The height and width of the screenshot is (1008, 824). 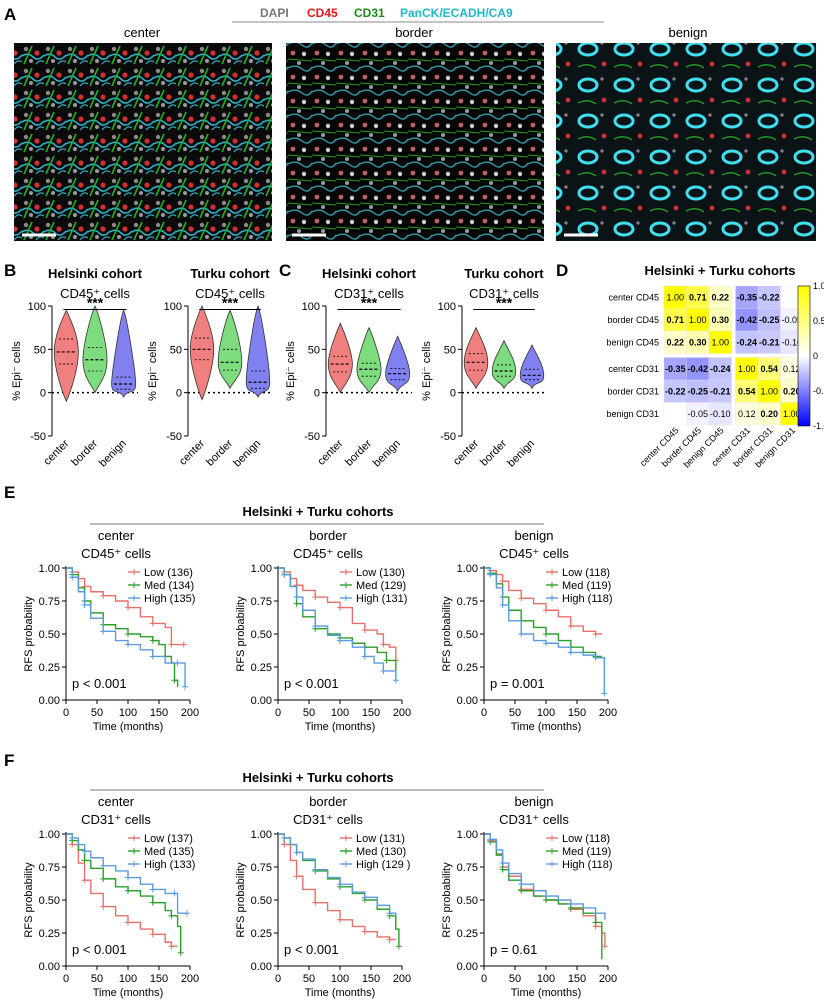 What do you see at coordinates (720, 369) in the screenshot?
I see `heatmap-cell-value: -0.24` at bounding box center [720, 369].